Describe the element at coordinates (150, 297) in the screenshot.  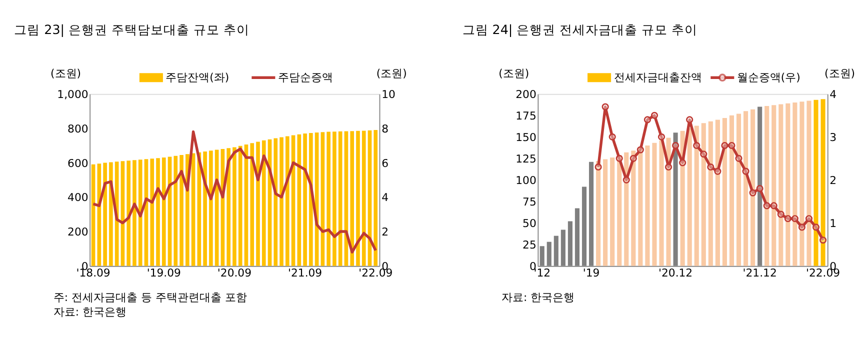
I see `text: 주: 전세자금대출 등 주택관련대출 포함` at that location.